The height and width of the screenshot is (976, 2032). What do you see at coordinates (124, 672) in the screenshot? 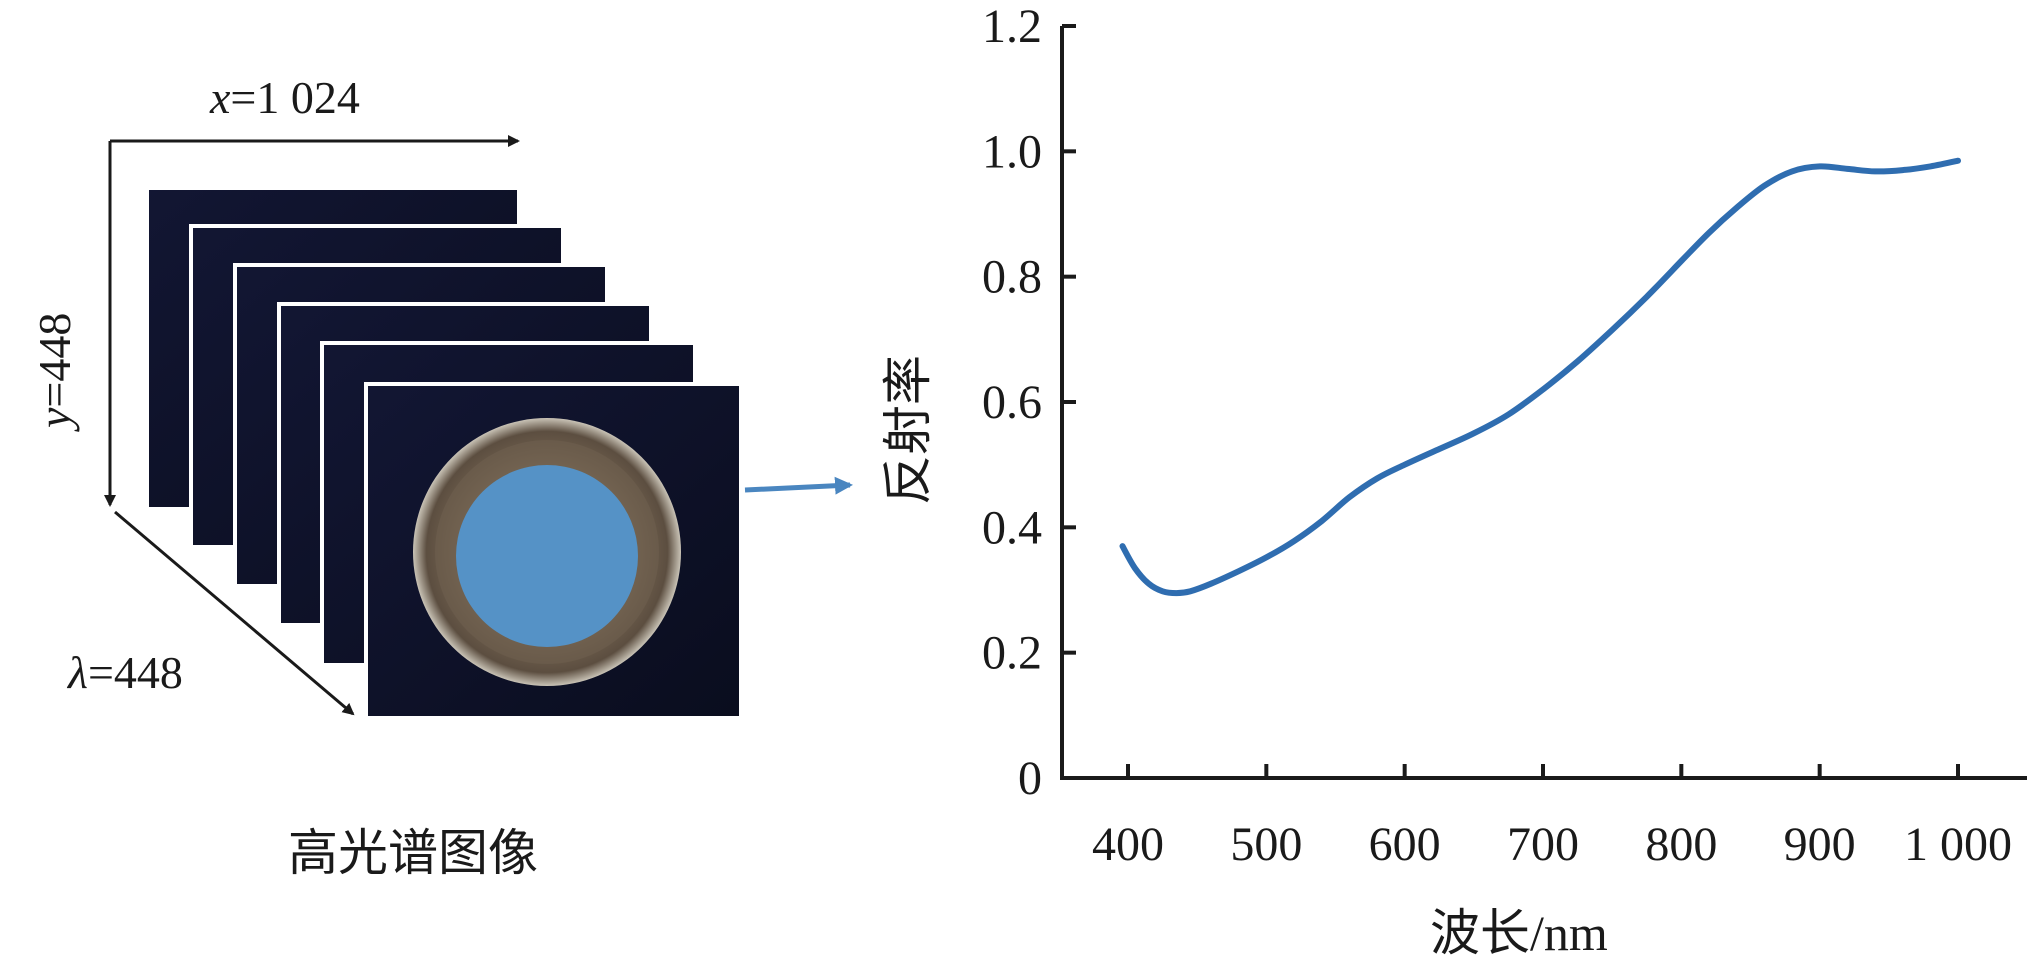
I see `lambda-dimension-label: λ=448` at bounding box center [124, 672].